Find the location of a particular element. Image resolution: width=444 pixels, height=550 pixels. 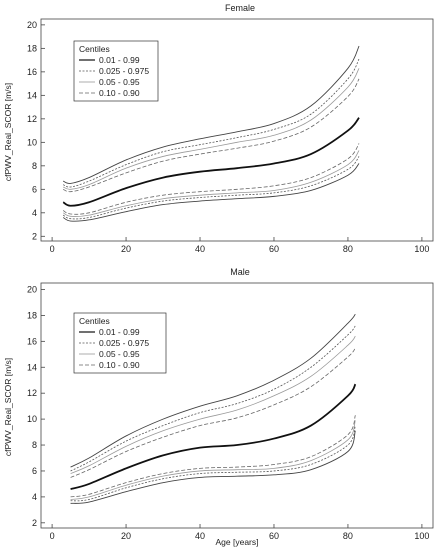

centile-line-p95 is located at coordinates (211, 129).